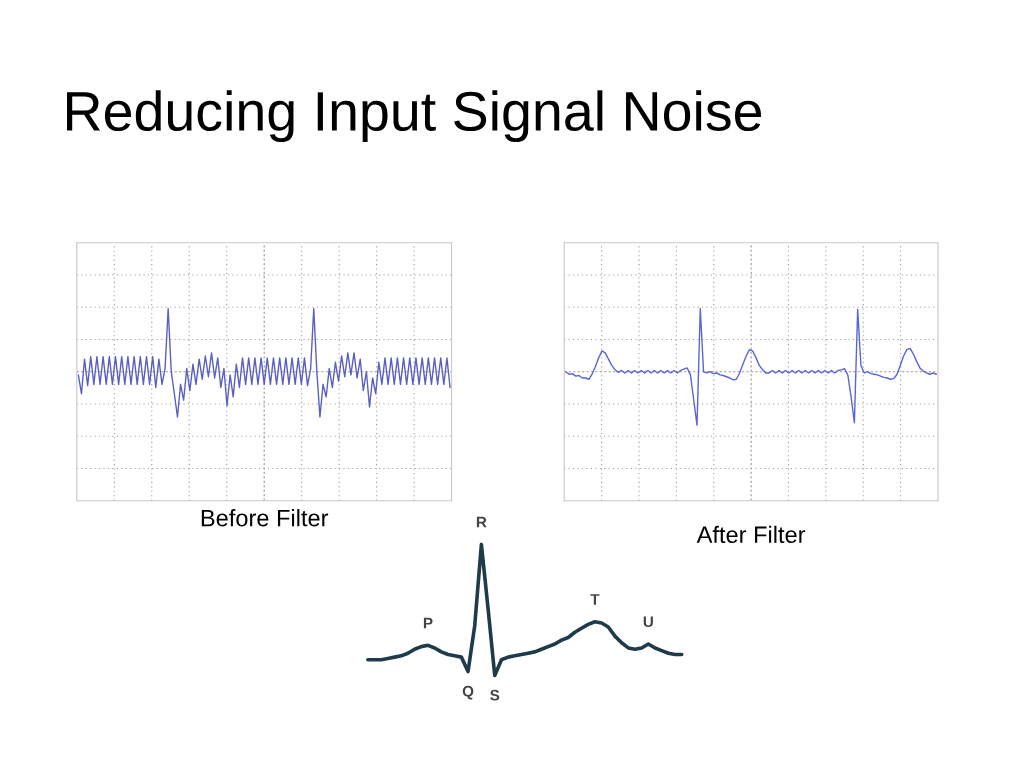 The height and width of the screenshot is (768, 1024). Describe the element at coordinates (495, 695) in the screenshot. I see `annotation: S` at that location.